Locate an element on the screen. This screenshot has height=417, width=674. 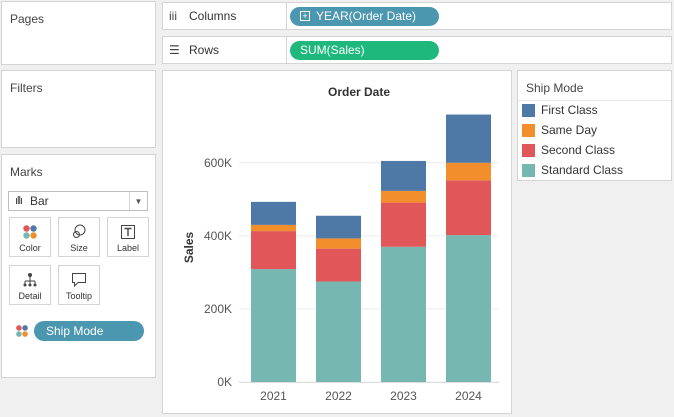
detail-button-label: Detail is located at coordinates (30, 296).